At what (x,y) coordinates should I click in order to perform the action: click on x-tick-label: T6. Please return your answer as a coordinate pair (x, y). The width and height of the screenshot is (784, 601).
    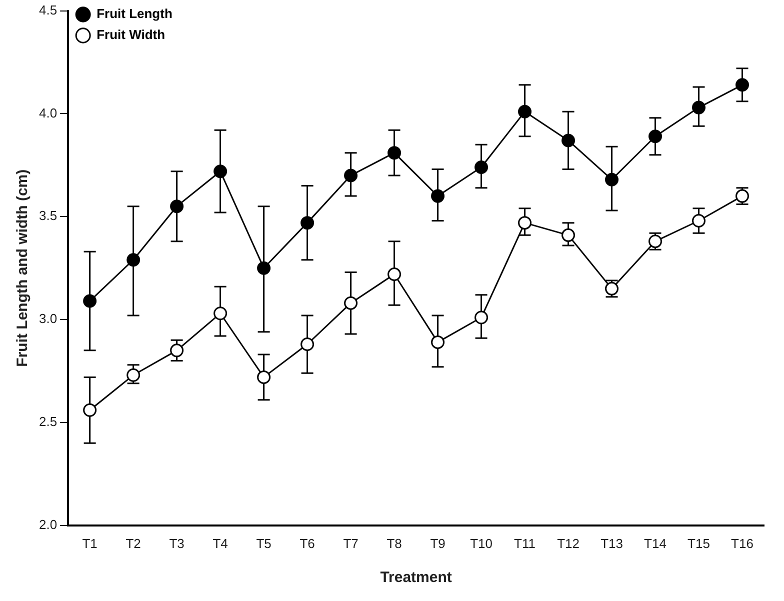
    Looking at the image, I should click on (307, 543).